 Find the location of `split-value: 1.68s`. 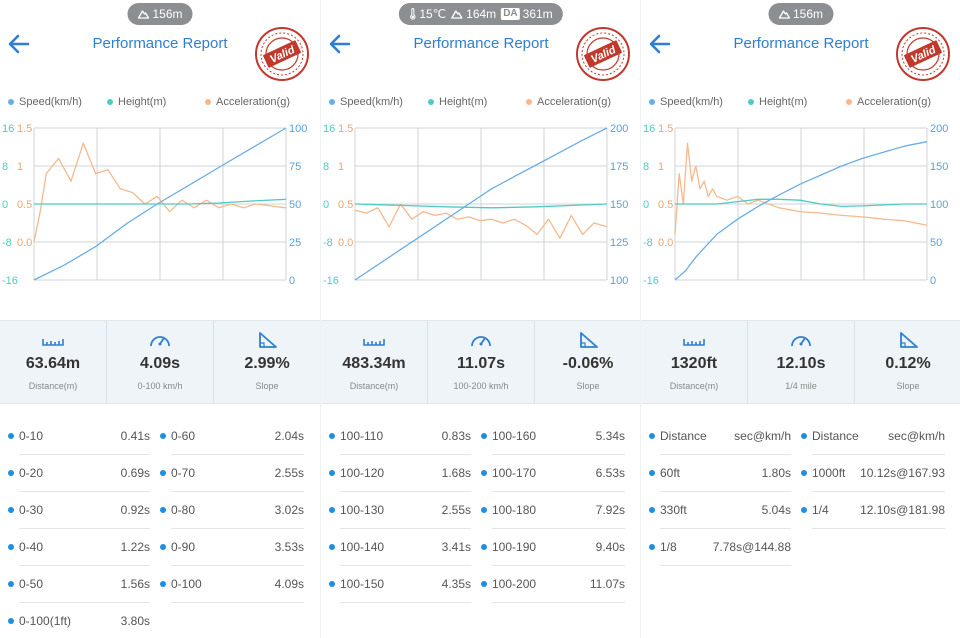

split-value: 1.68s is located at coordinates (456, 473).